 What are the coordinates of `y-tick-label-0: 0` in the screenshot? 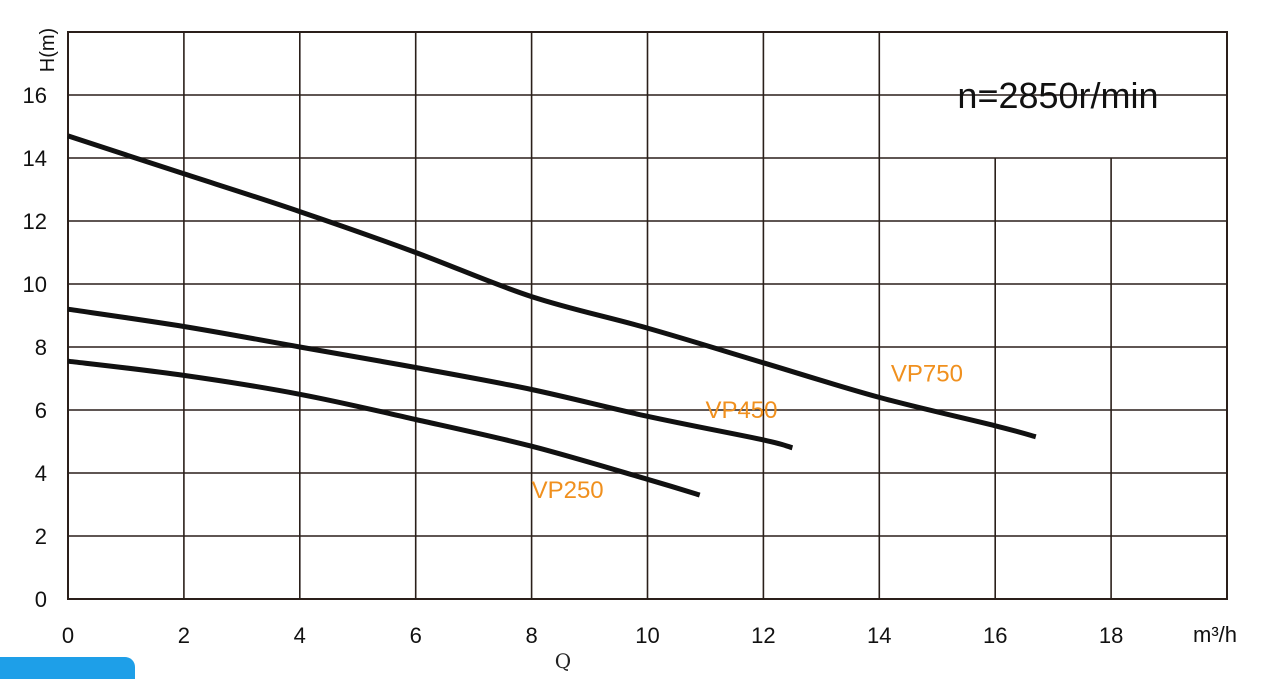 It's located at (41, 599).